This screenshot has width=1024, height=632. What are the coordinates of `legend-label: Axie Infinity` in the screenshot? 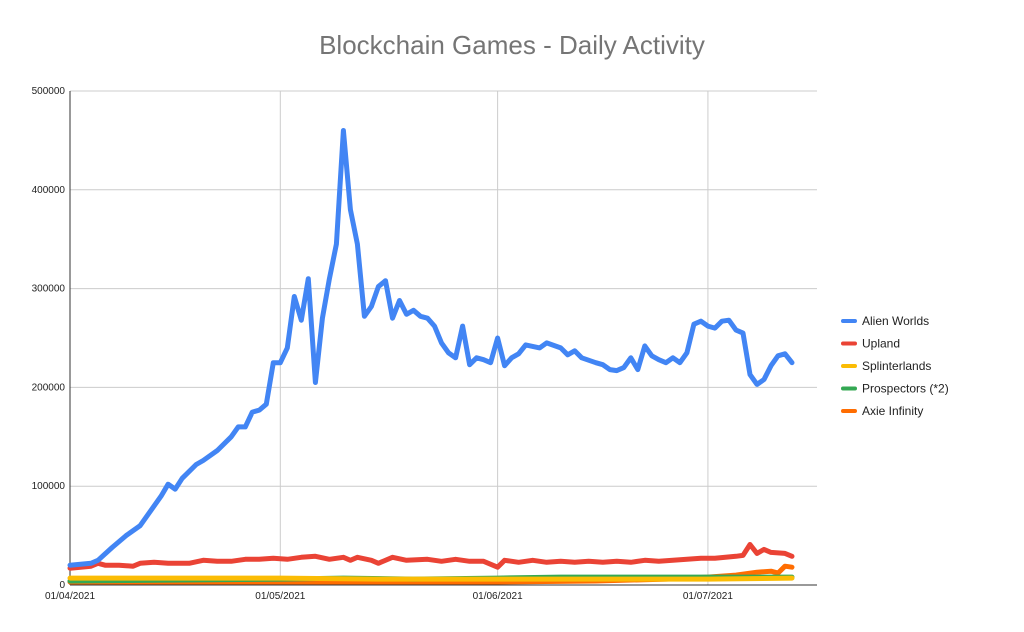 It's located at (892, 411).